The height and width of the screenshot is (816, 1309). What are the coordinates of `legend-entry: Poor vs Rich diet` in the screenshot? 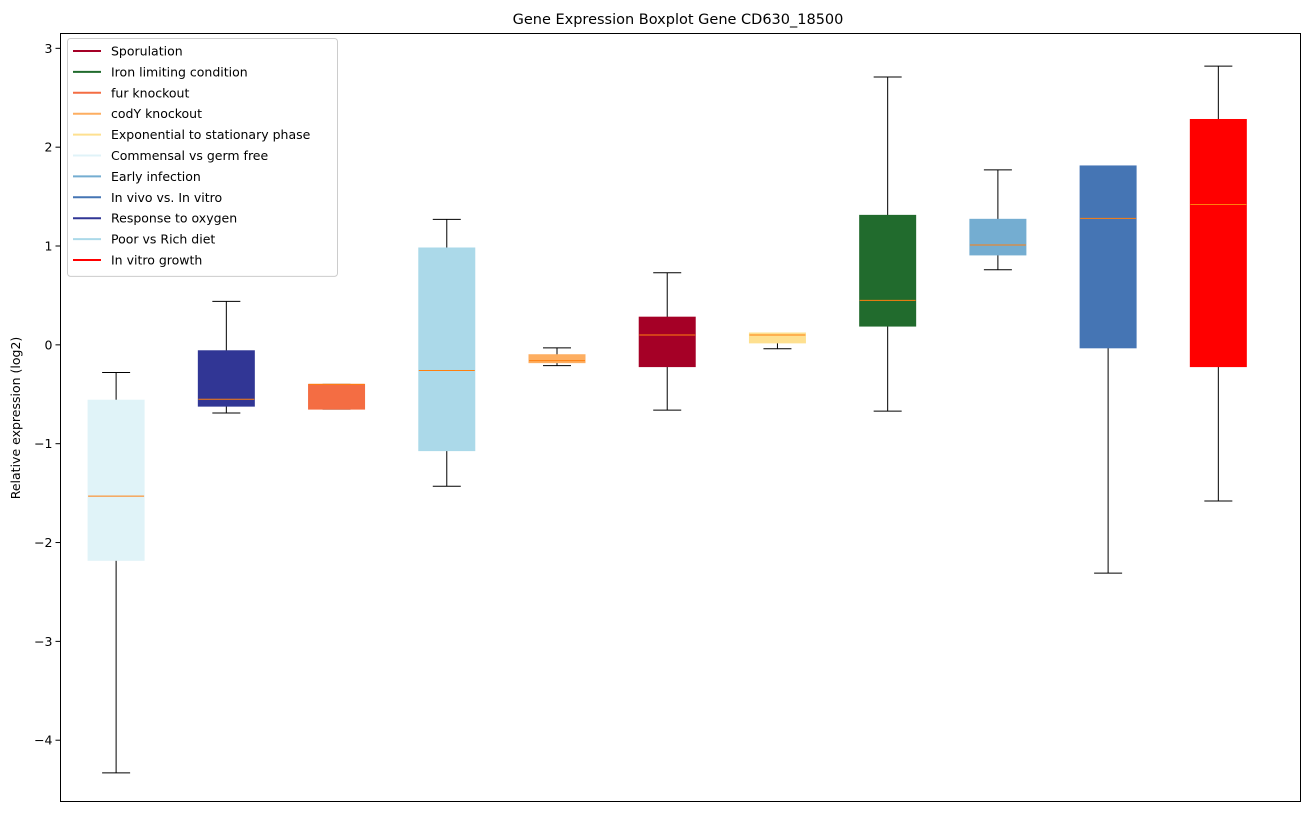 It's located at (144, 239).